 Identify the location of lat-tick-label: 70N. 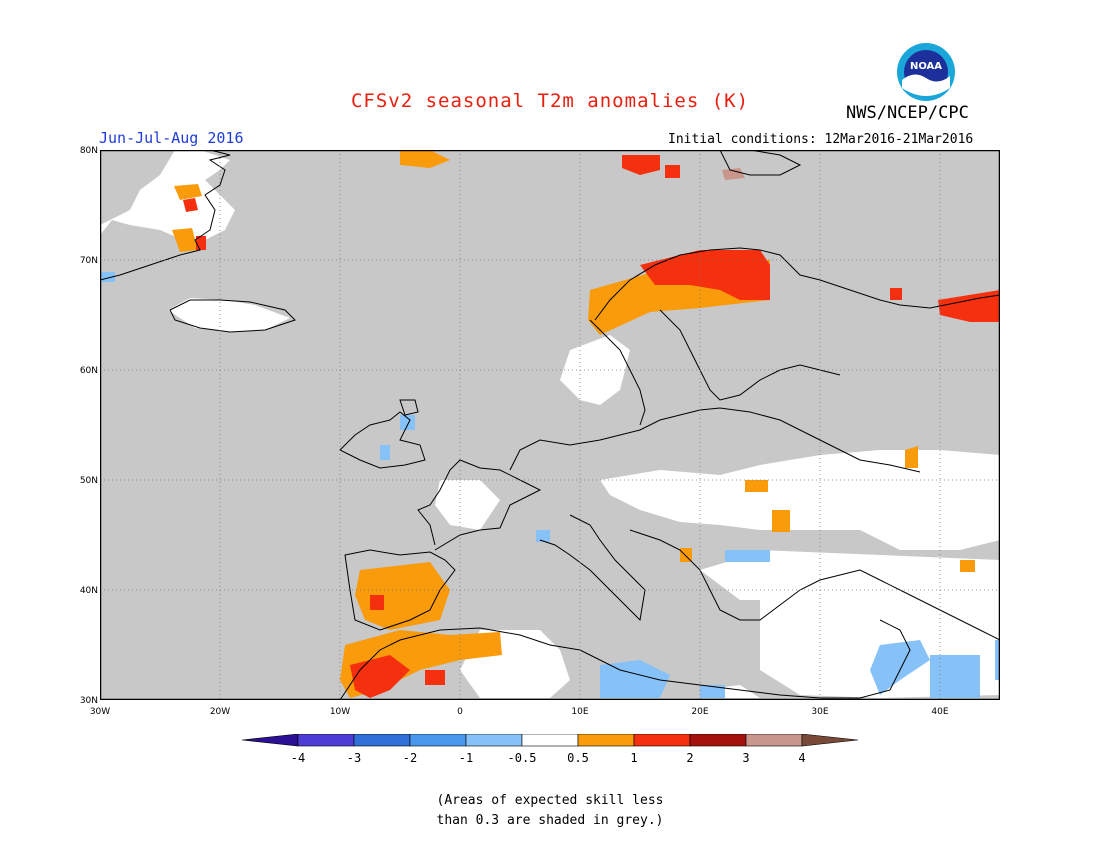
(89, 261).